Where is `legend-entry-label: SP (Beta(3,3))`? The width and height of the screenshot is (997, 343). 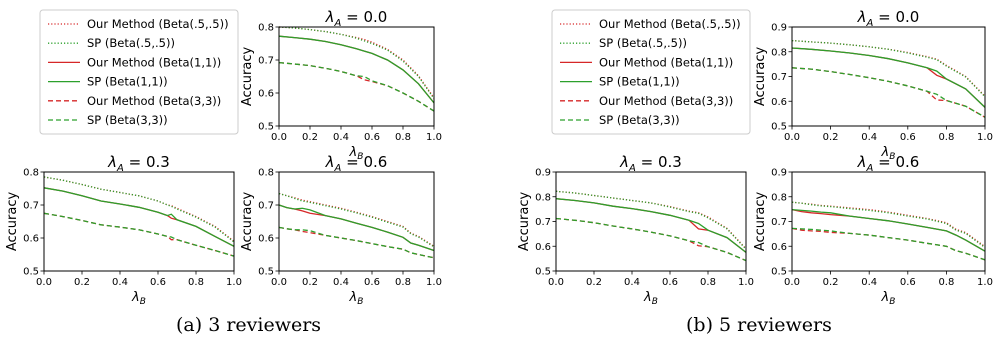 legend-entry-label: SP (Beta(3,3)) is located at coordinates (127, 120).